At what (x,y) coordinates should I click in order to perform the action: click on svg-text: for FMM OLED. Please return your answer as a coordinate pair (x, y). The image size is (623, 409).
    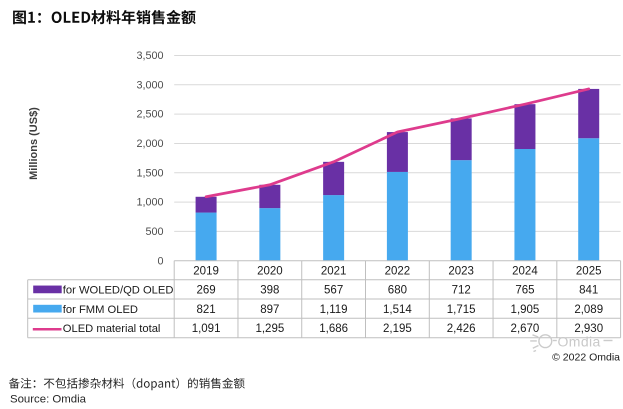
    Looking at the image, I should click on (100, 310).